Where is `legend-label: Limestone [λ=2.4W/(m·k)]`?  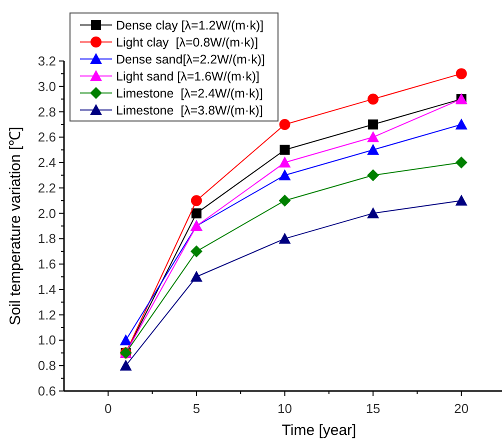 legend-label: Limestone [λ=2.4W/(m·k)] is located at coordinates (189, 93).